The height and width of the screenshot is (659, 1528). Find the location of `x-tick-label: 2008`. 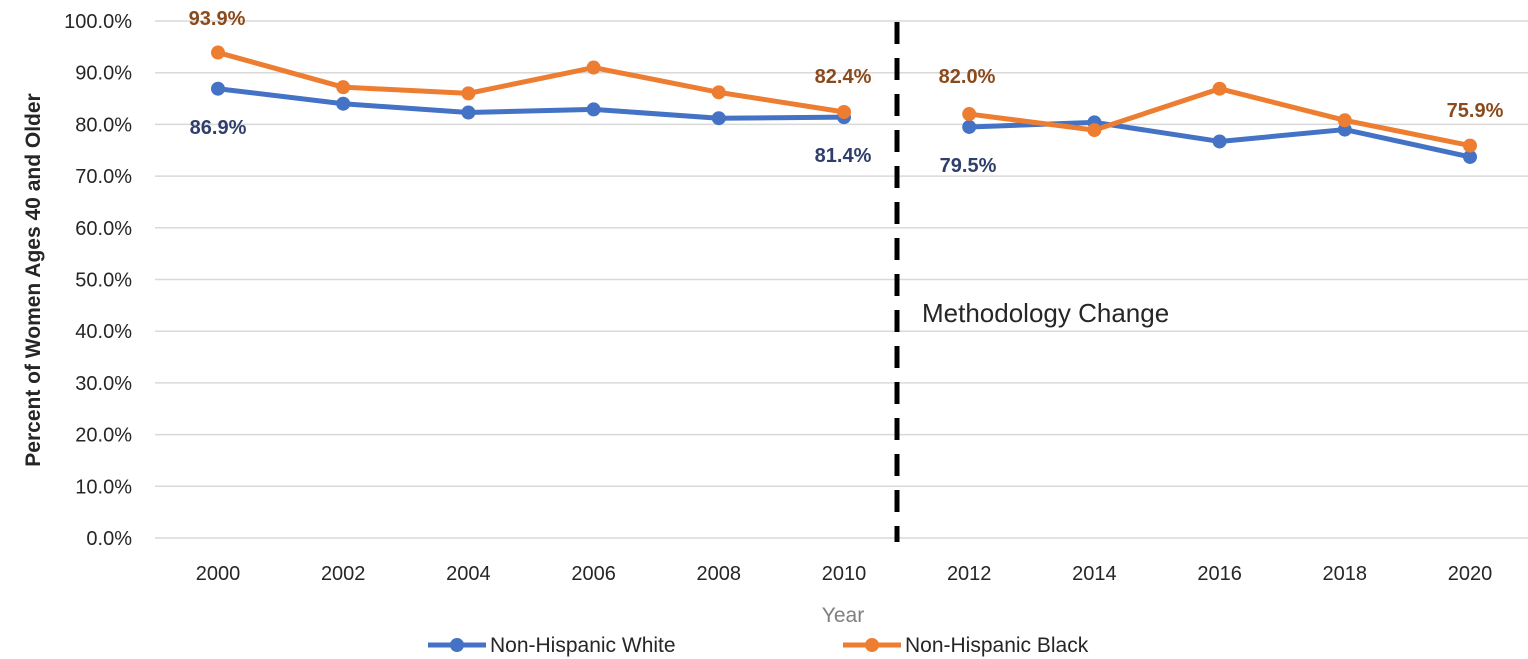

x-tick-label: 2008 is located at coordinates (719, 574).